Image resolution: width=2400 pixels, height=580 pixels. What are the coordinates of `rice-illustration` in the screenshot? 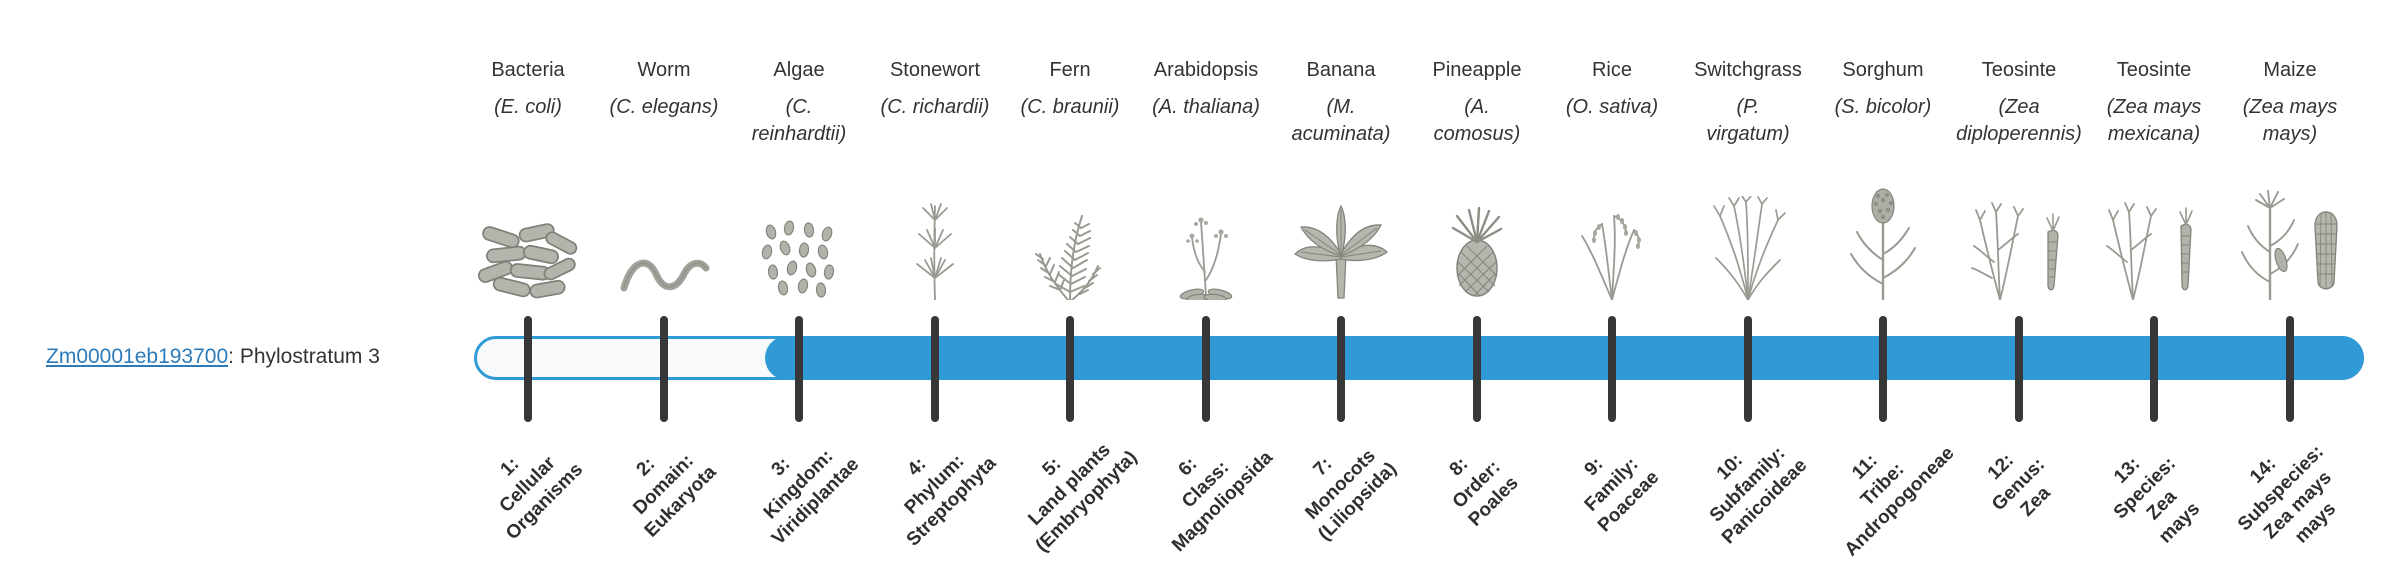 It's located at (1612, 225).